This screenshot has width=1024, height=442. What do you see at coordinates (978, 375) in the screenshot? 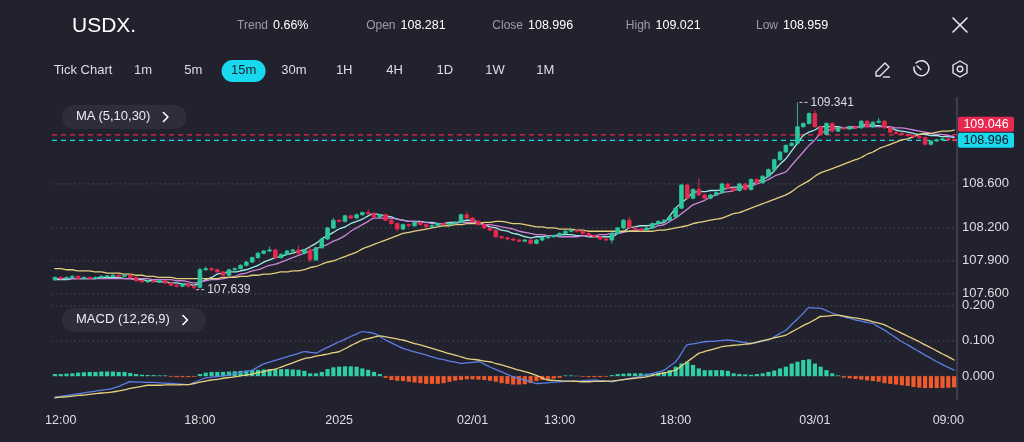
I see `y-tick-label: 0.000` at bounding box center [978, 375].